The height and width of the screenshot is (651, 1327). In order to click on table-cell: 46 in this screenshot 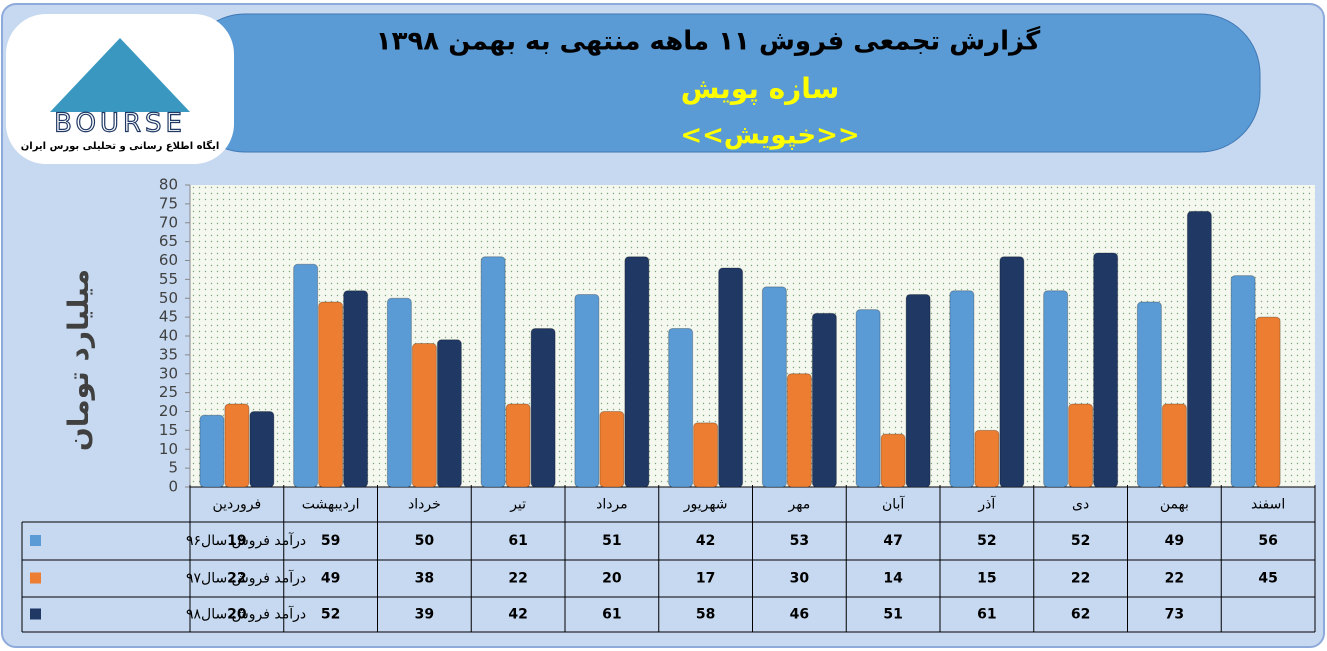, I will do `click(799, 615)`.